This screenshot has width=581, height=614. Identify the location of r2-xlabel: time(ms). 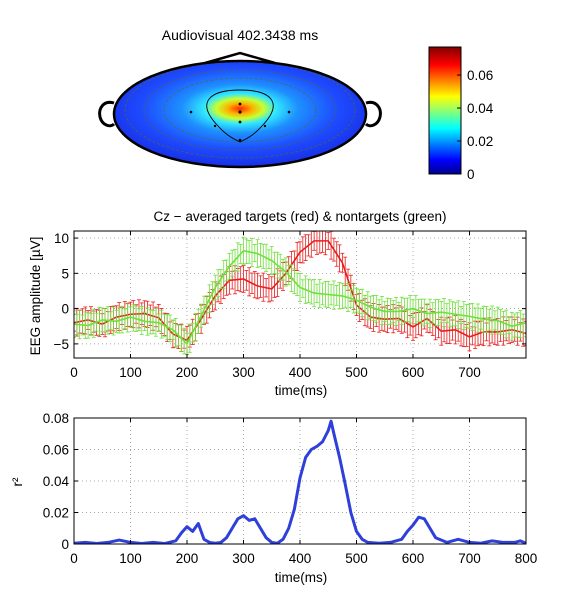
(301, 577).